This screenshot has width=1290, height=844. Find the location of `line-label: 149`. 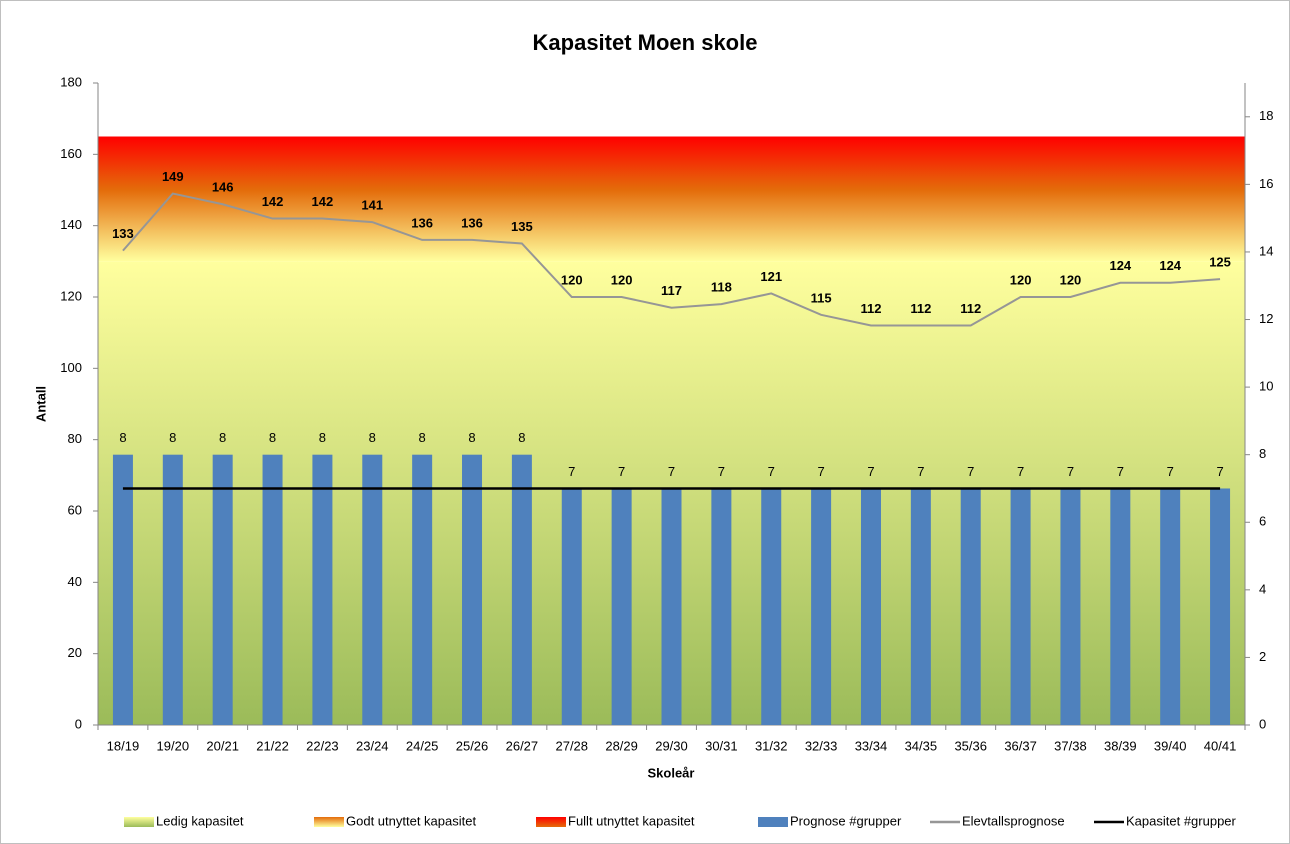

line-label: 149 is located at coordinates (173, 176).